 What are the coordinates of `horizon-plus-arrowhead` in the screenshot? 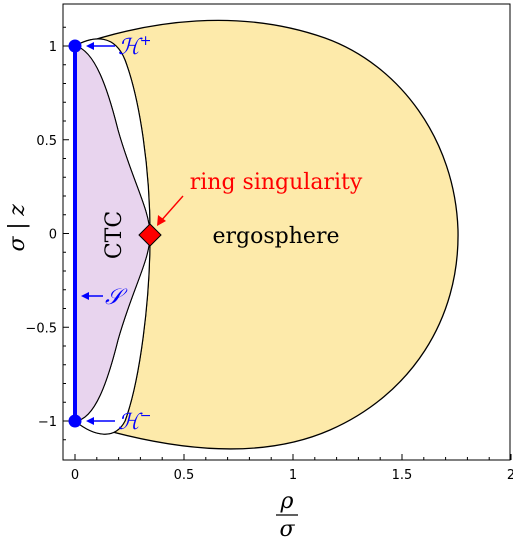 It's located at (90, 46).